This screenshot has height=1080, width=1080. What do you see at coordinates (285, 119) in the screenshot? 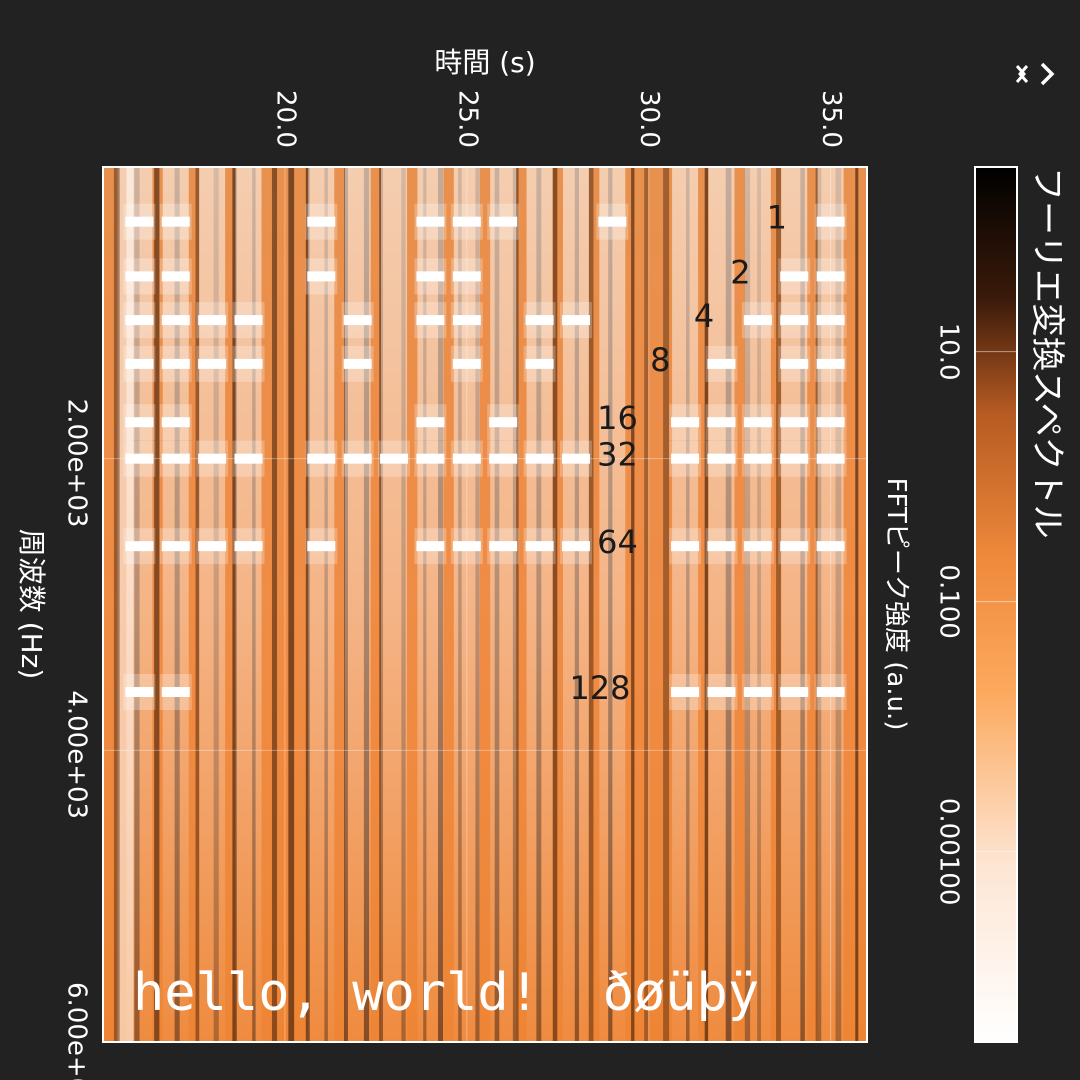
I see `x-tick-label: 20.0` at bounding box center [285, 119].